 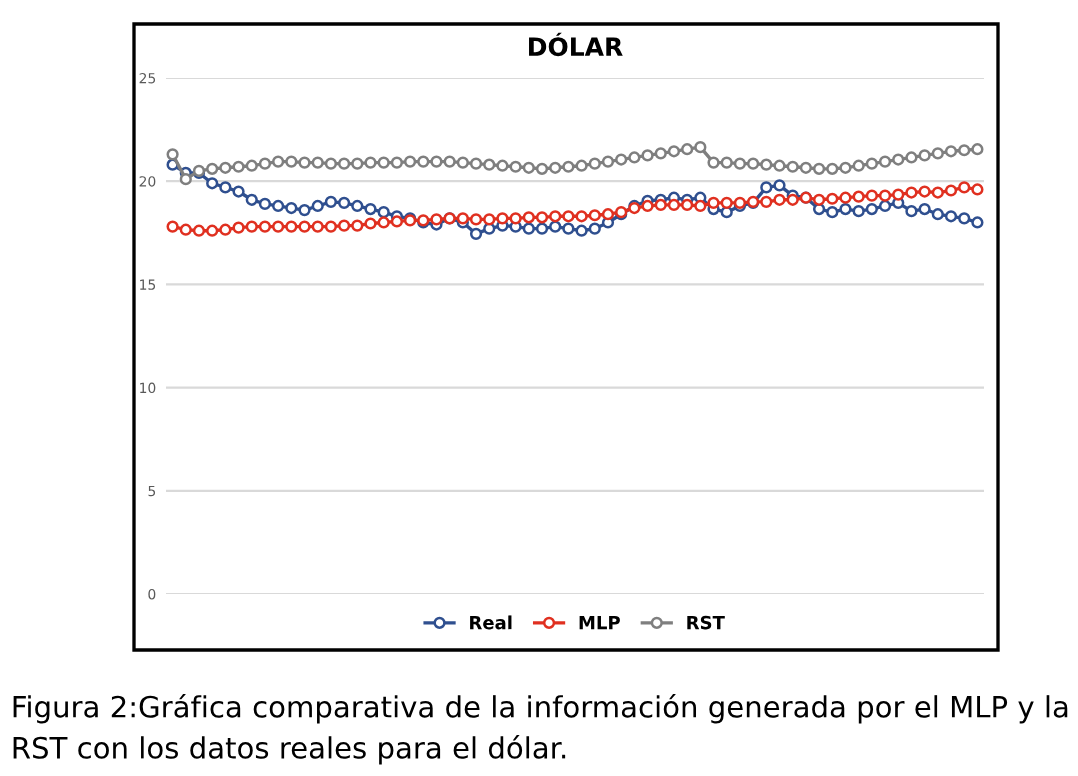 I want to click on legend-label: MLP, so click(x=599, y=622).